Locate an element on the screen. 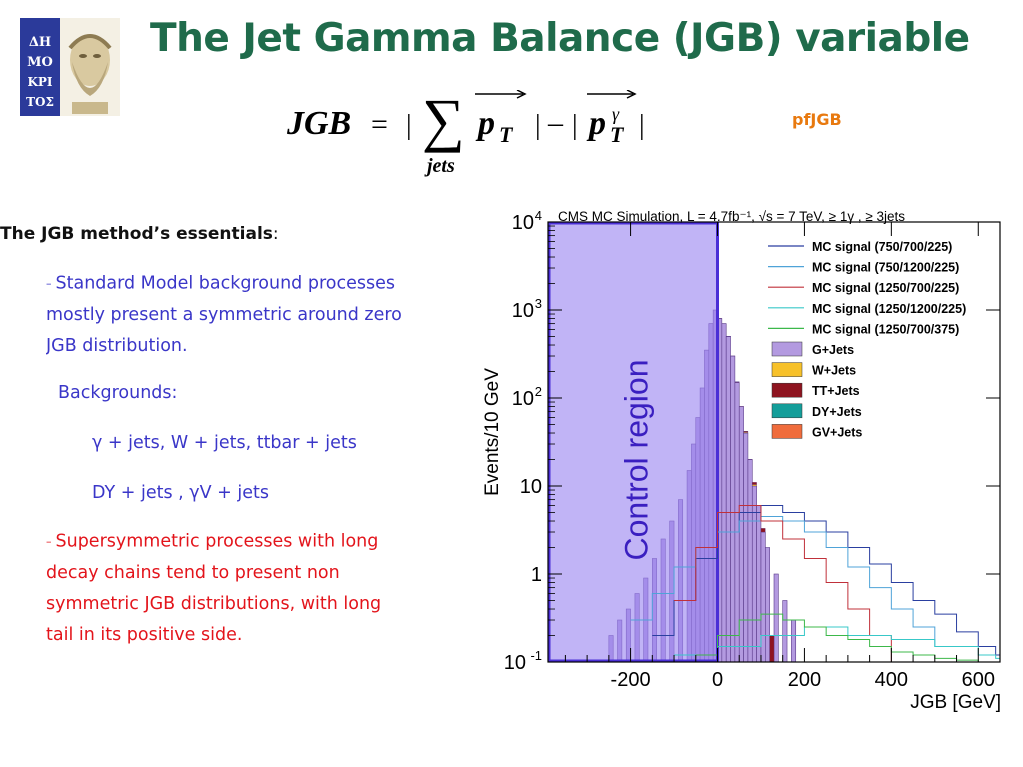 This screenshot has height=767, width=1023. formula-lhs: JGB is located at coordinates (318, 123).